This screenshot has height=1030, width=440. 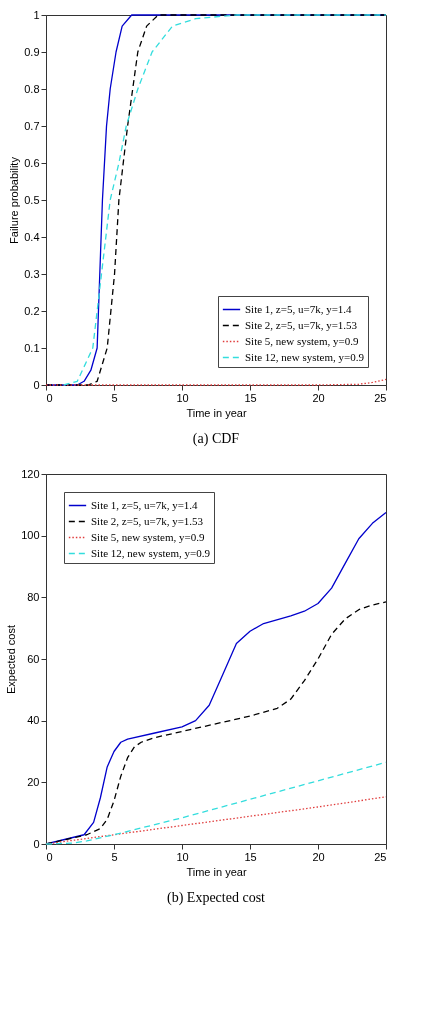 I want to click on y-tick-label: 60, so click(x=33, y=658).